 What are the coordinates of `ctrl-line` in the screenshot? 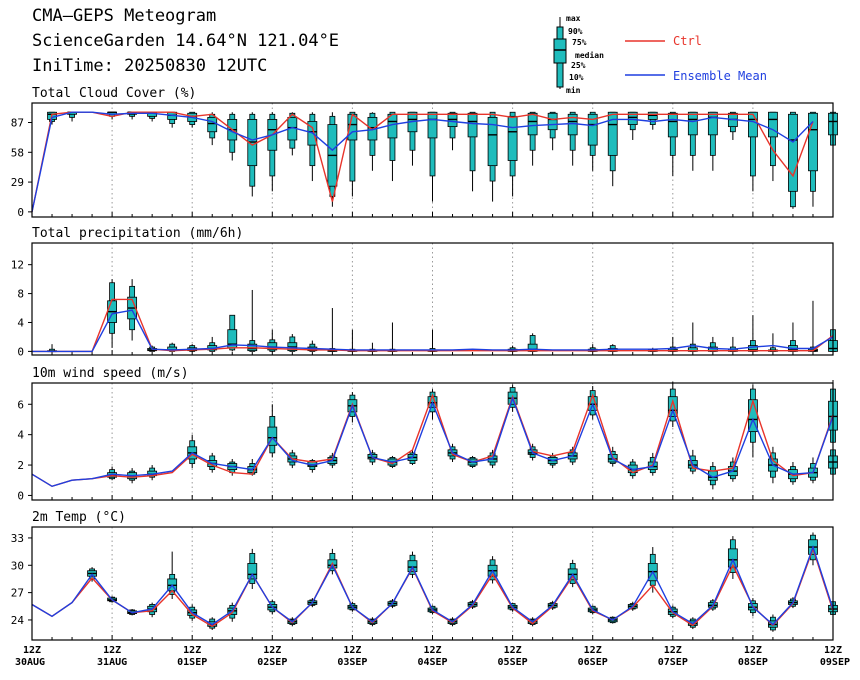 It's located at (422, 162).